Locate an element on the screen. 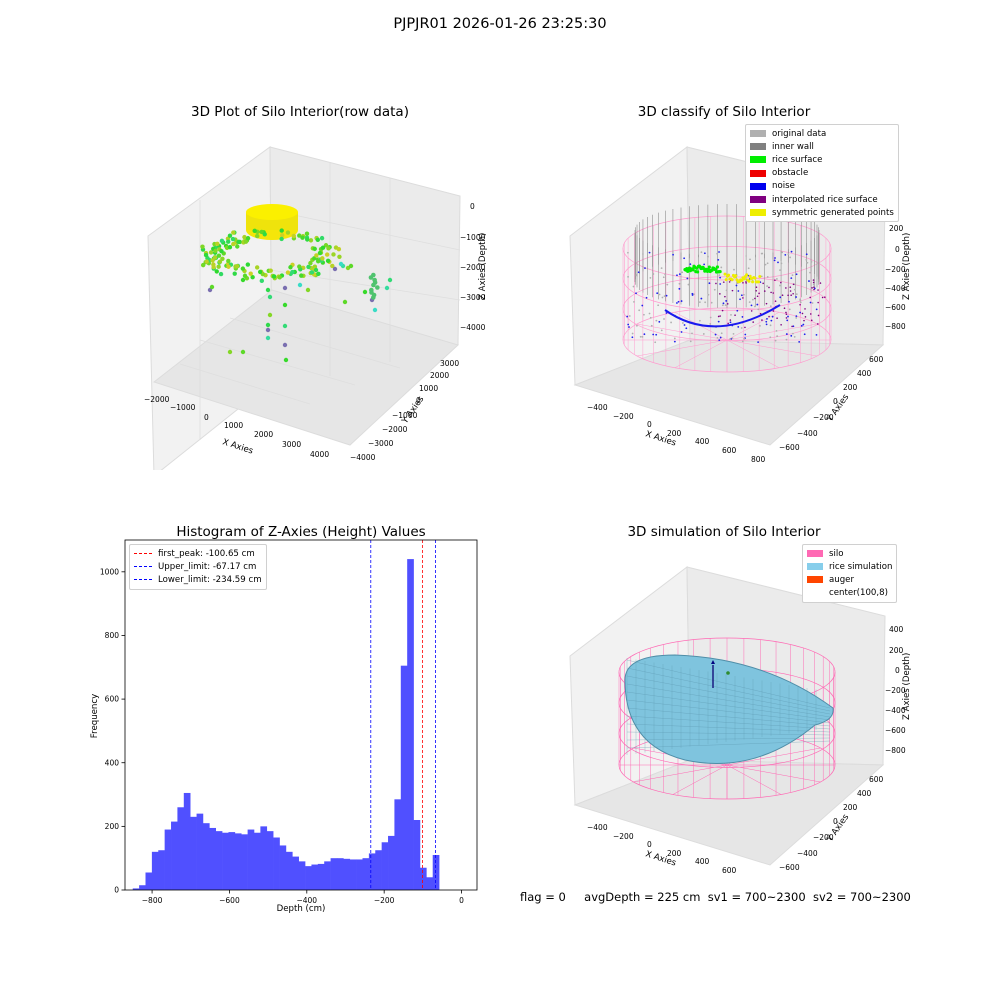  legend-item: obstacle is located at coordinates (822, 173).